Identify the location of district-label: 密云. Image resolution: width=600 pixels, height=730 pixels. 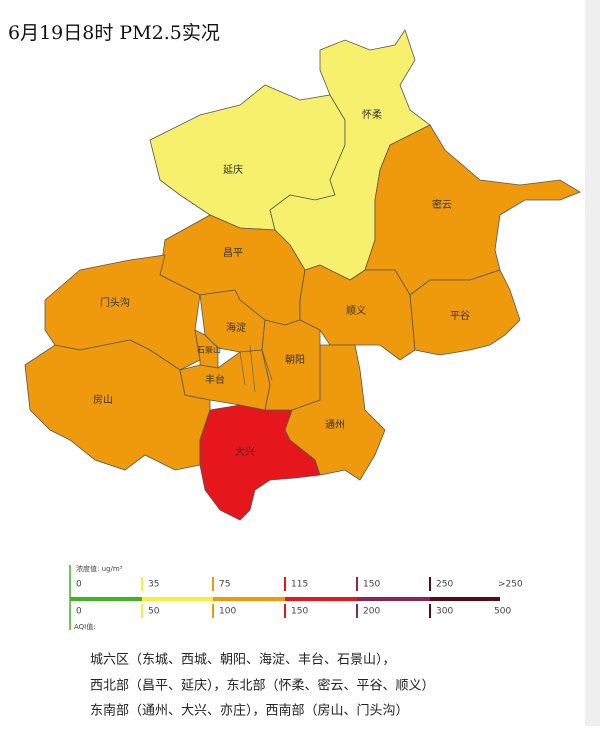
(442, 204).